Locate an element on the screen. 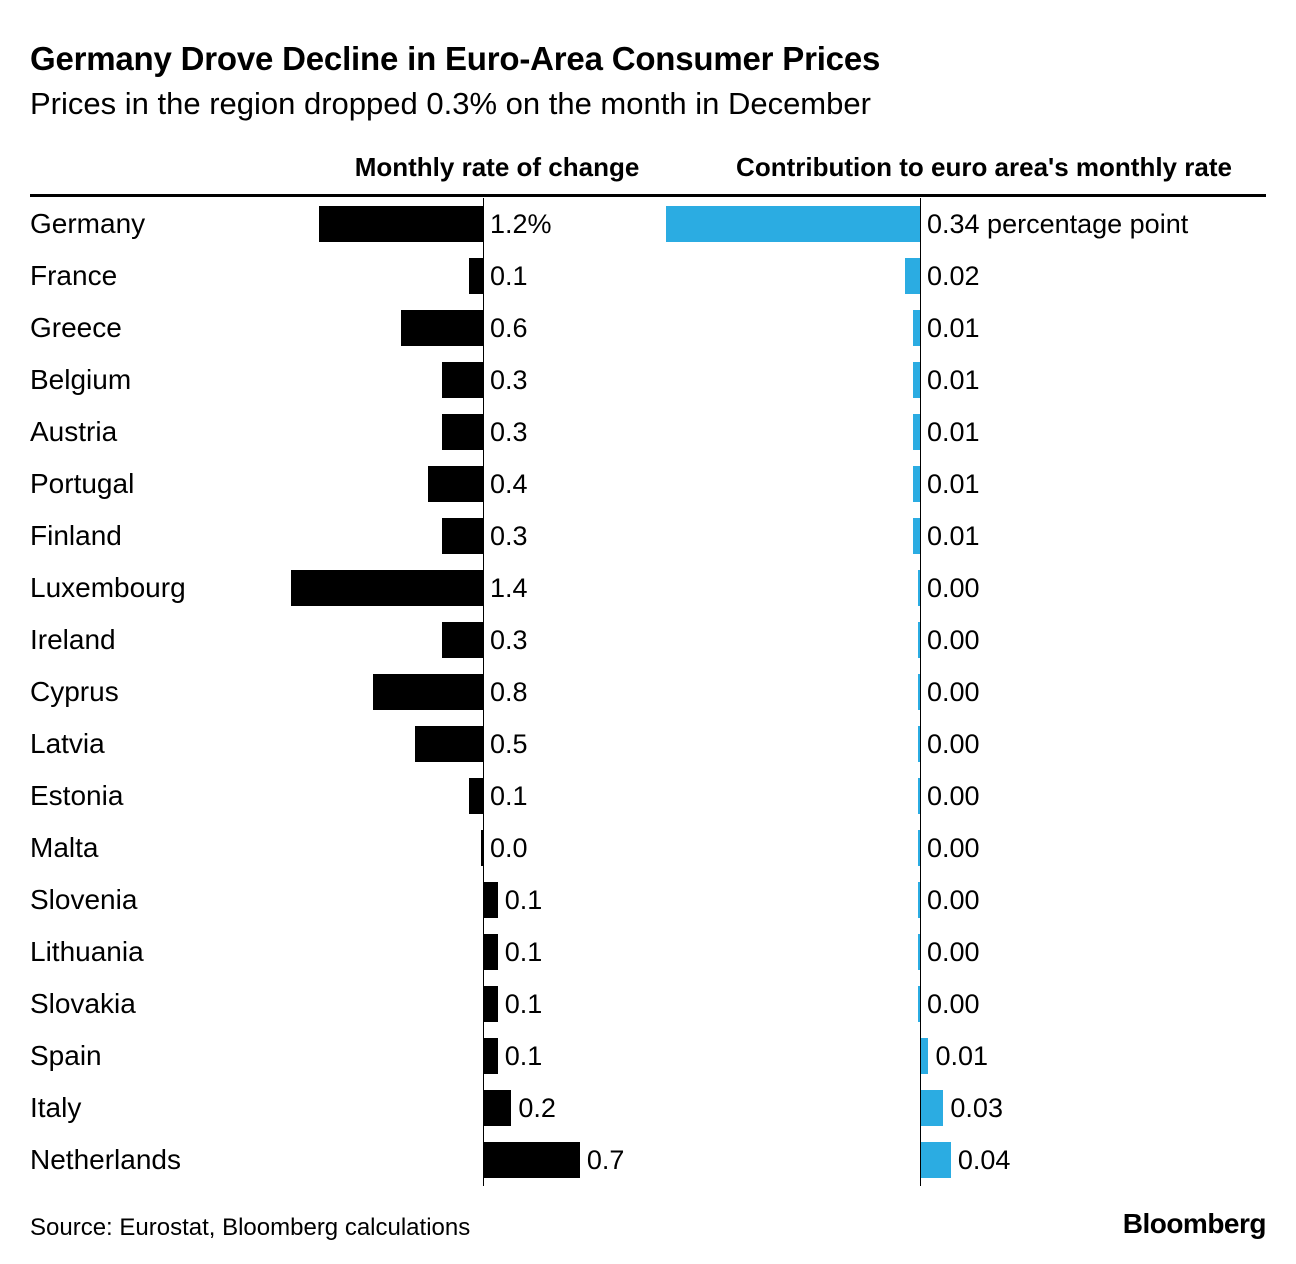 The width and height of the screenshot is (1296, 1264). monthly-value-label: 1.4 is located at coordinates (509, 588).